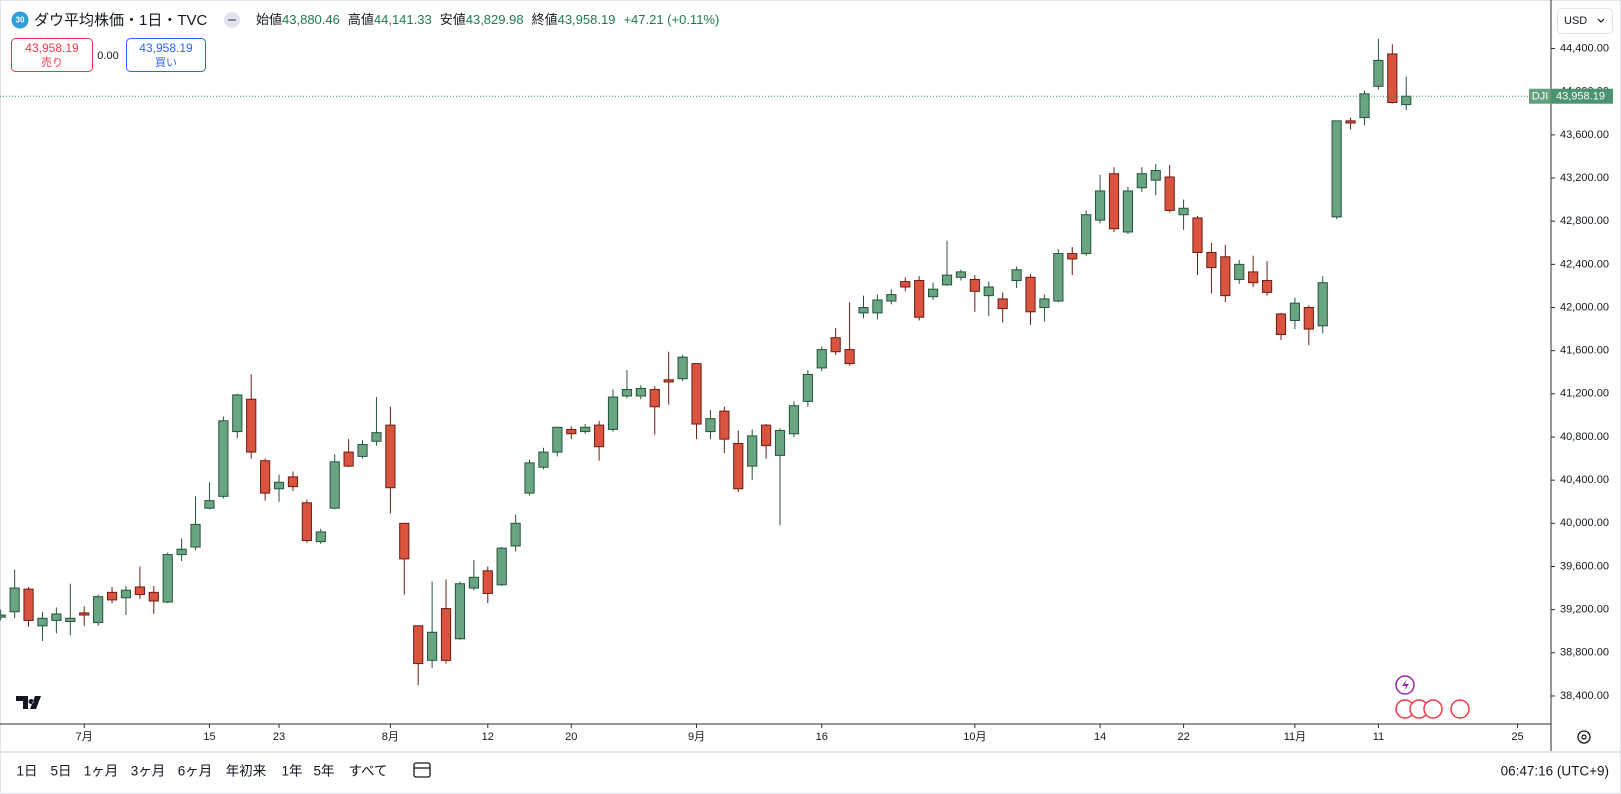 The height and width of the screenshot is (794, 1621). Describe the element at coordinates (1584, 610) in the screenshot. I see `y-tick-label: 39,200.00` at that location.